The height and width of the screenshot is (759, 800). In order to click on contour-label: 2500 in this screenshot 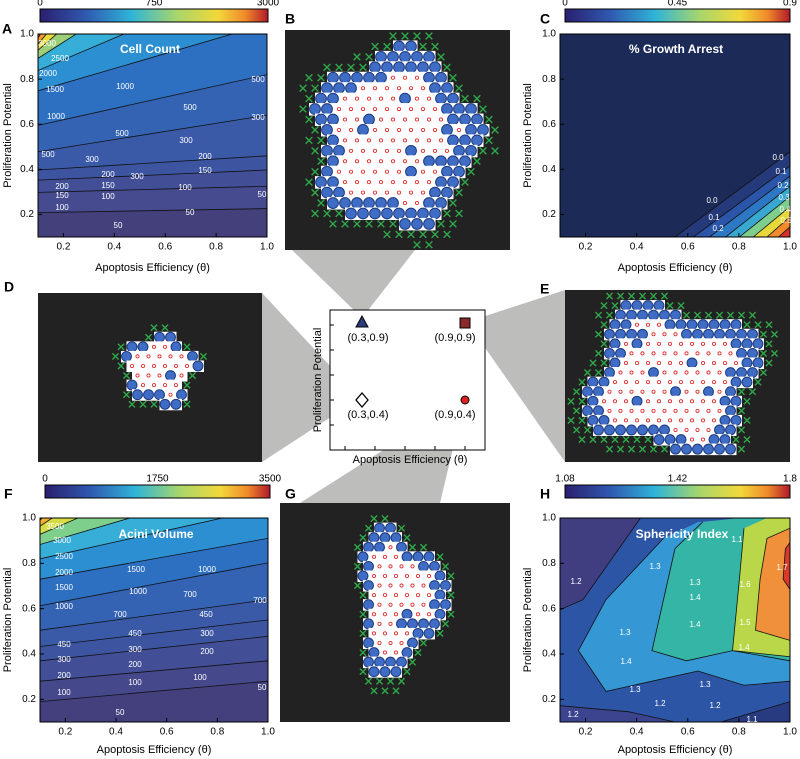, I will do `click(60, 58)`.